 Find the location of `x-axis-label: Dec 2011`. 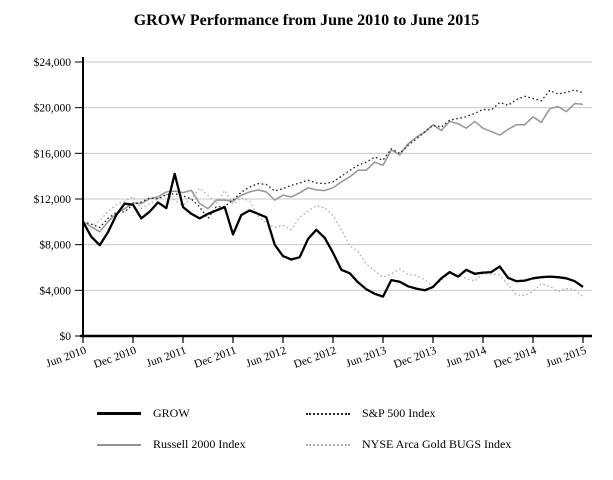

x-axis-label: Dec 2011 is located at coordinates (216, 357).